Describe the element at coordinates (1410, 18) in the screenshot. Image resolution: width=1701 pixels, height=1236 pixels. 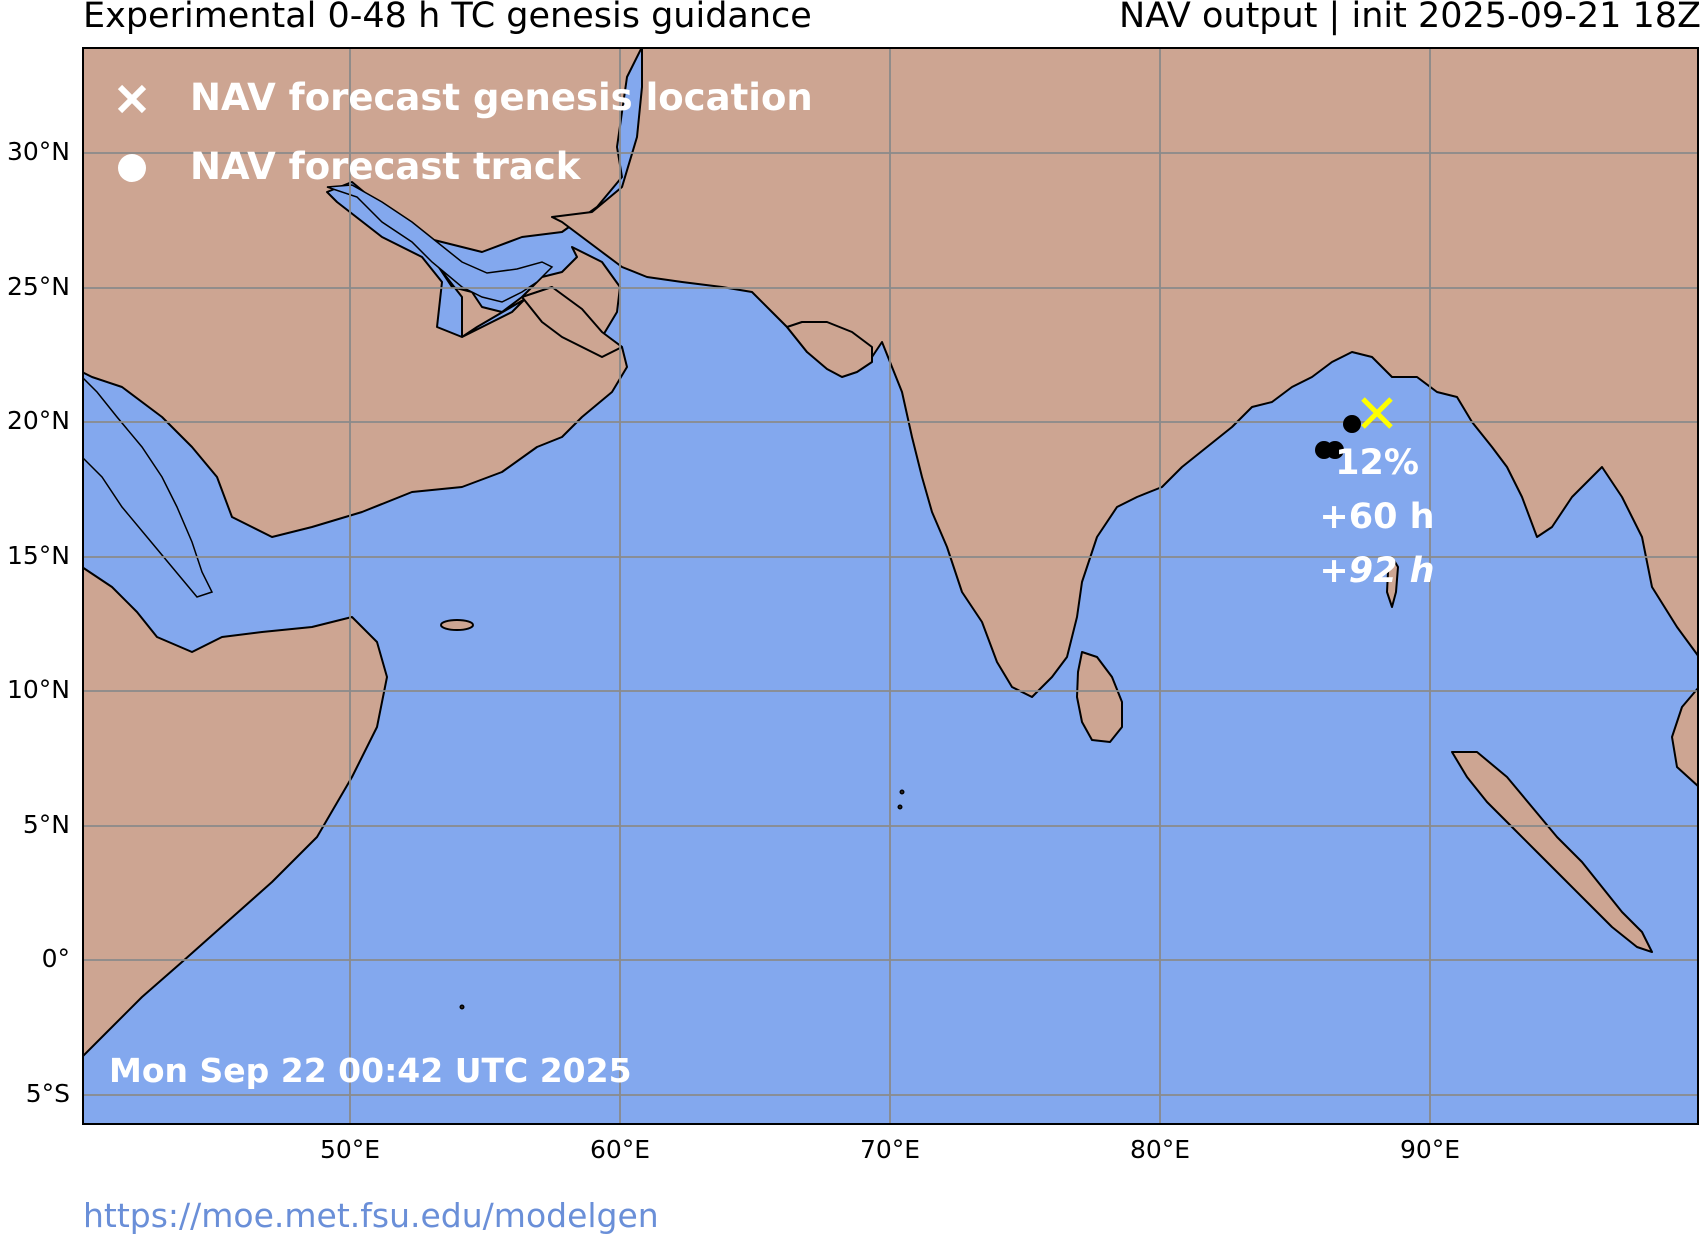
I see `model-init-title: NAV output | init 2025-09-21 18Z` at that location.